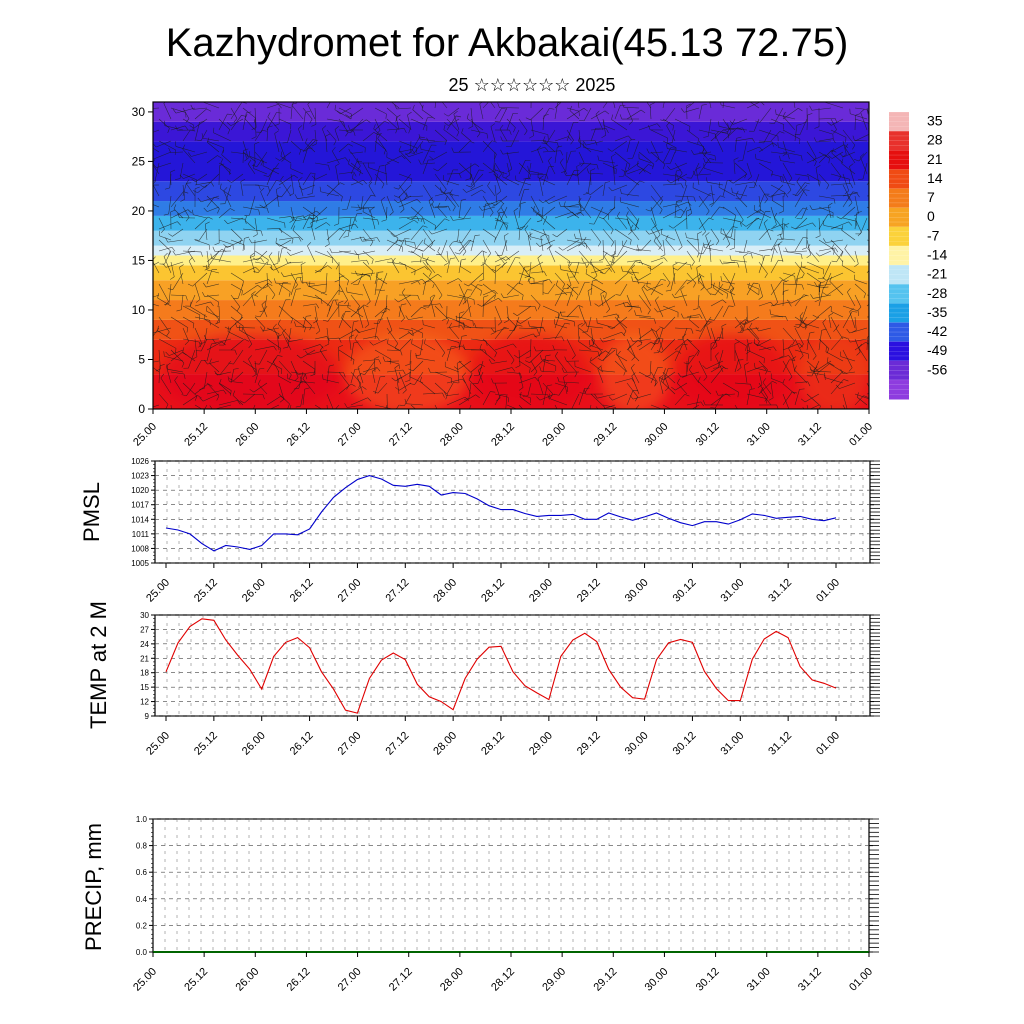  Describe the element at coordinates (931, 216) in the screenshot. I see `colorbar-label: 0` at that location.